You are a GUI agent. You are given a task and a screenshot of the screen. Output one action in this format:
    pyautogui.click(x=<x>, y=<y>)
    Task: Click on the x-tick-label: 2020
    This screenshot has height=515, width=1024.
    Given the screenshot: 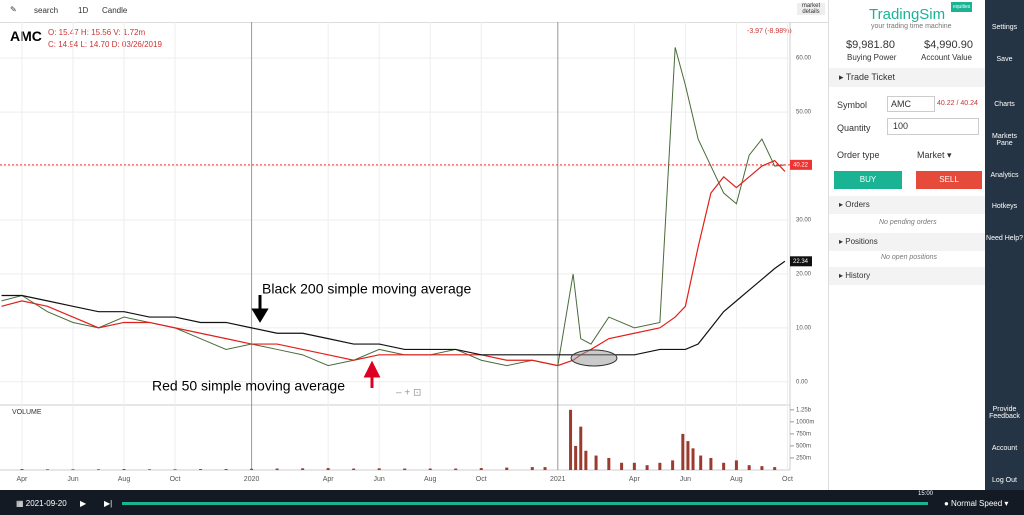 What is the action you would take?
    pyautogui.click(x=252, y=479)
    